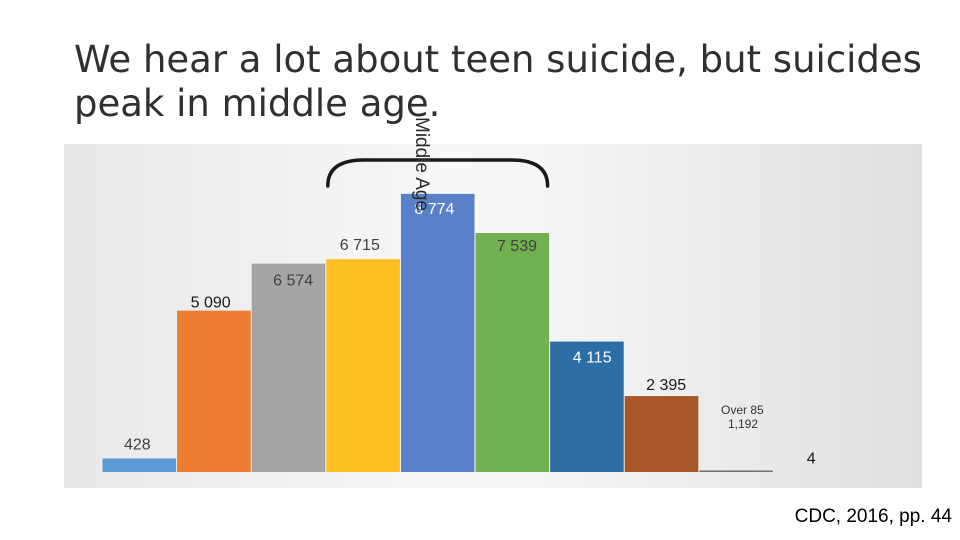 This screenshot has width=960, height=540. I want to click on data-label-4: 8 774, so click(434, 209).